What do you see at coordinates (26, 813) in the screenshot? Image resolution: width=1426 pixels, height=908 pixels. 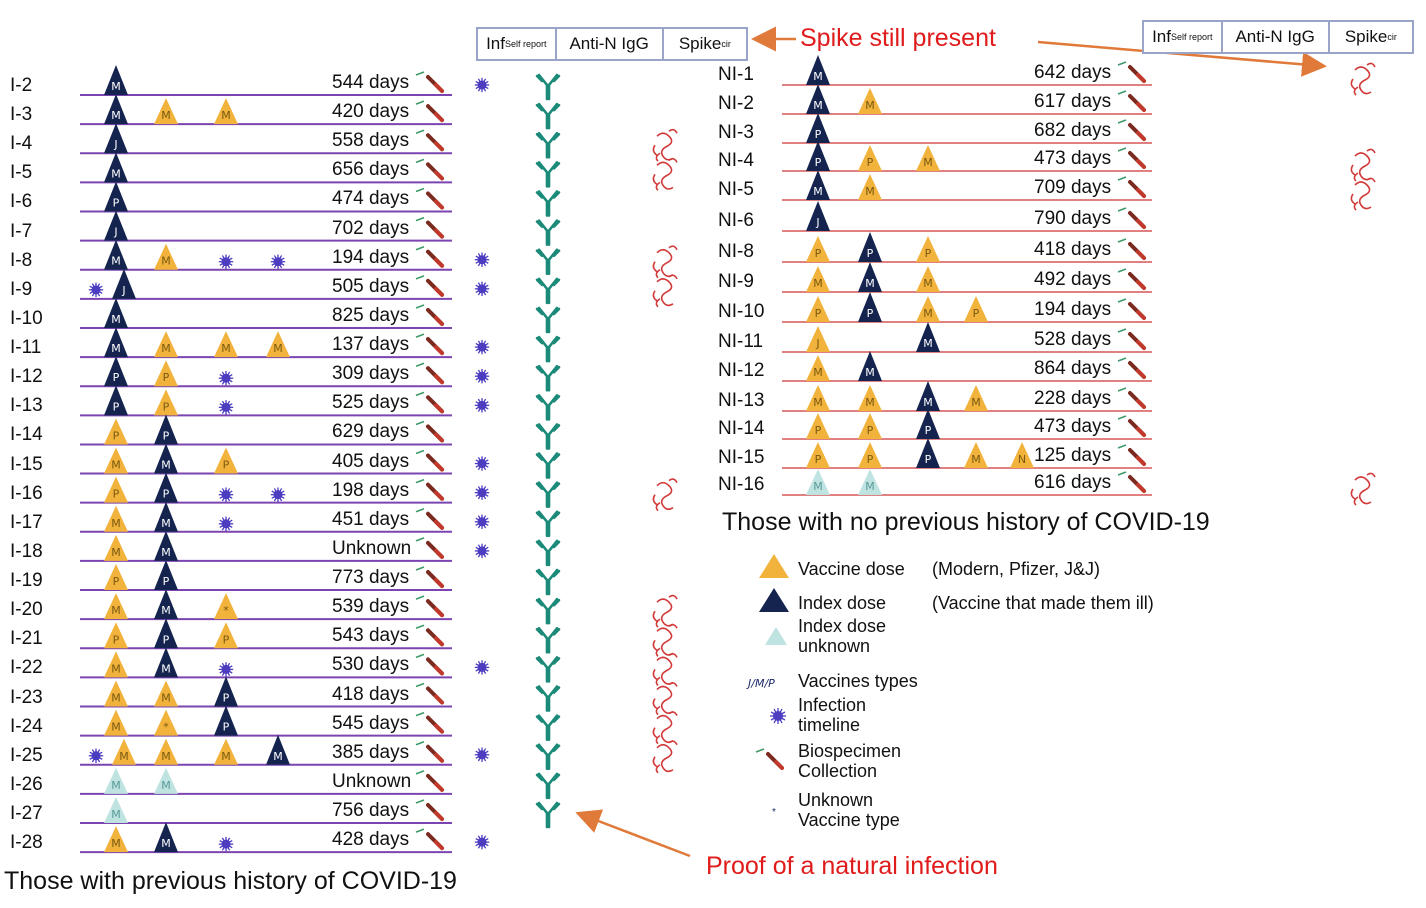 I see `row-id: I-27` at bounding box center [26, 813].